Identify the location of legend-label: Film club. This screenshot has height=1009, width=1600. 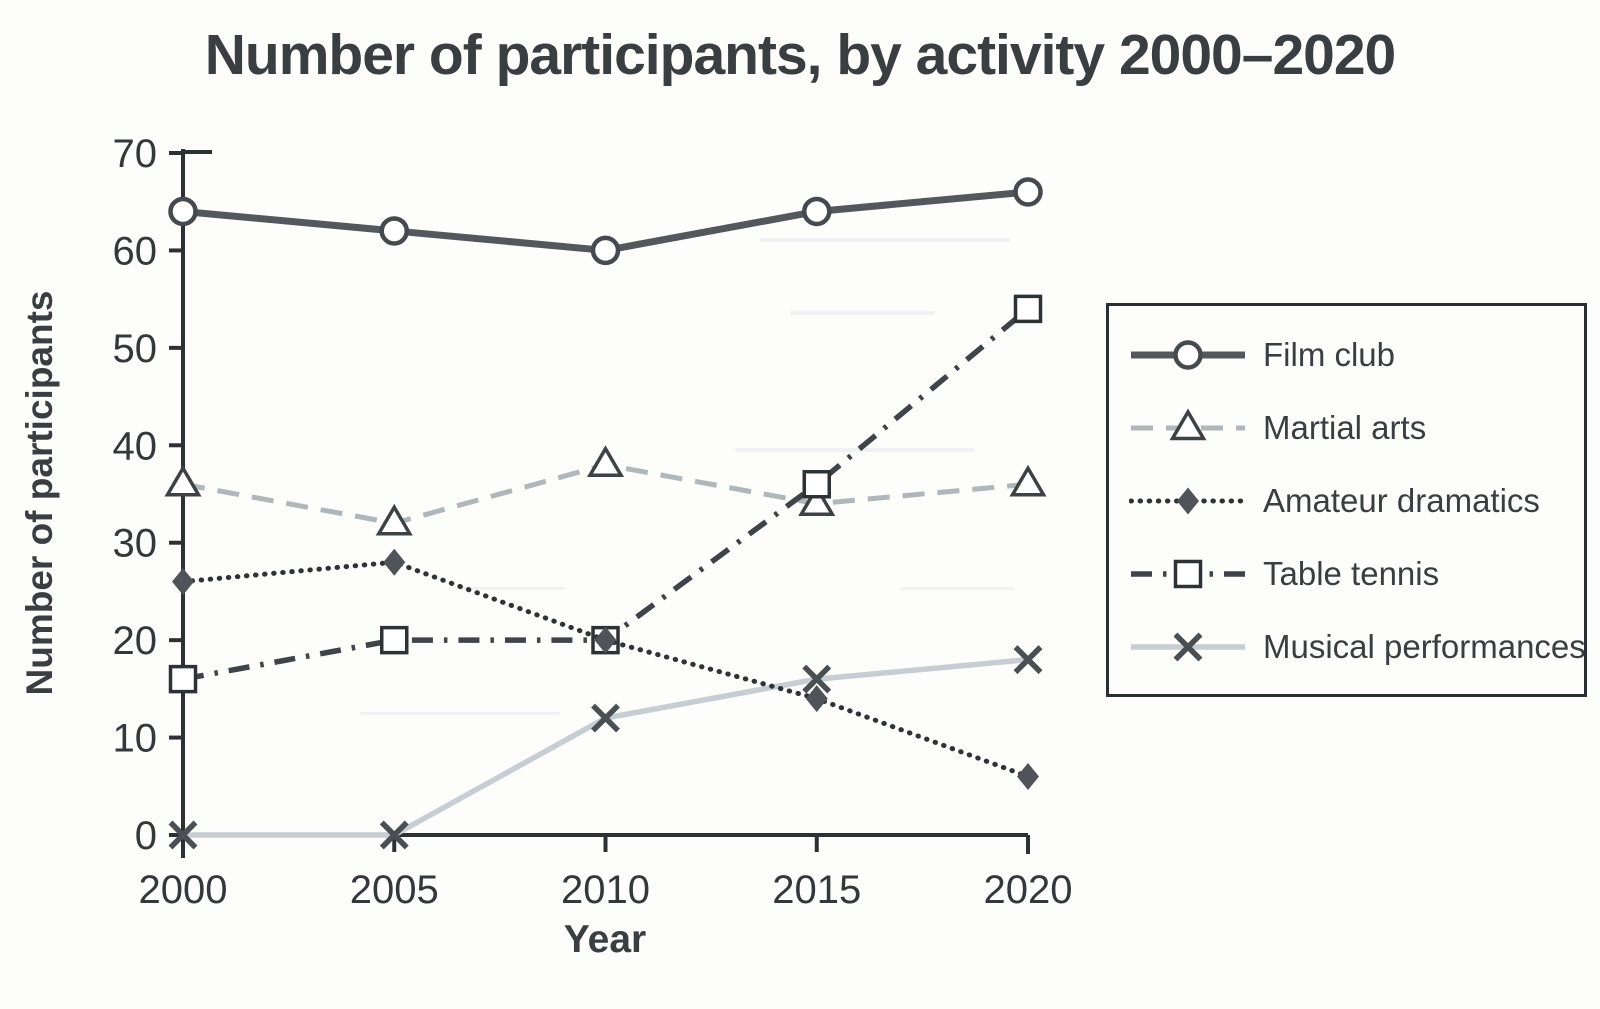
(1329, 354).